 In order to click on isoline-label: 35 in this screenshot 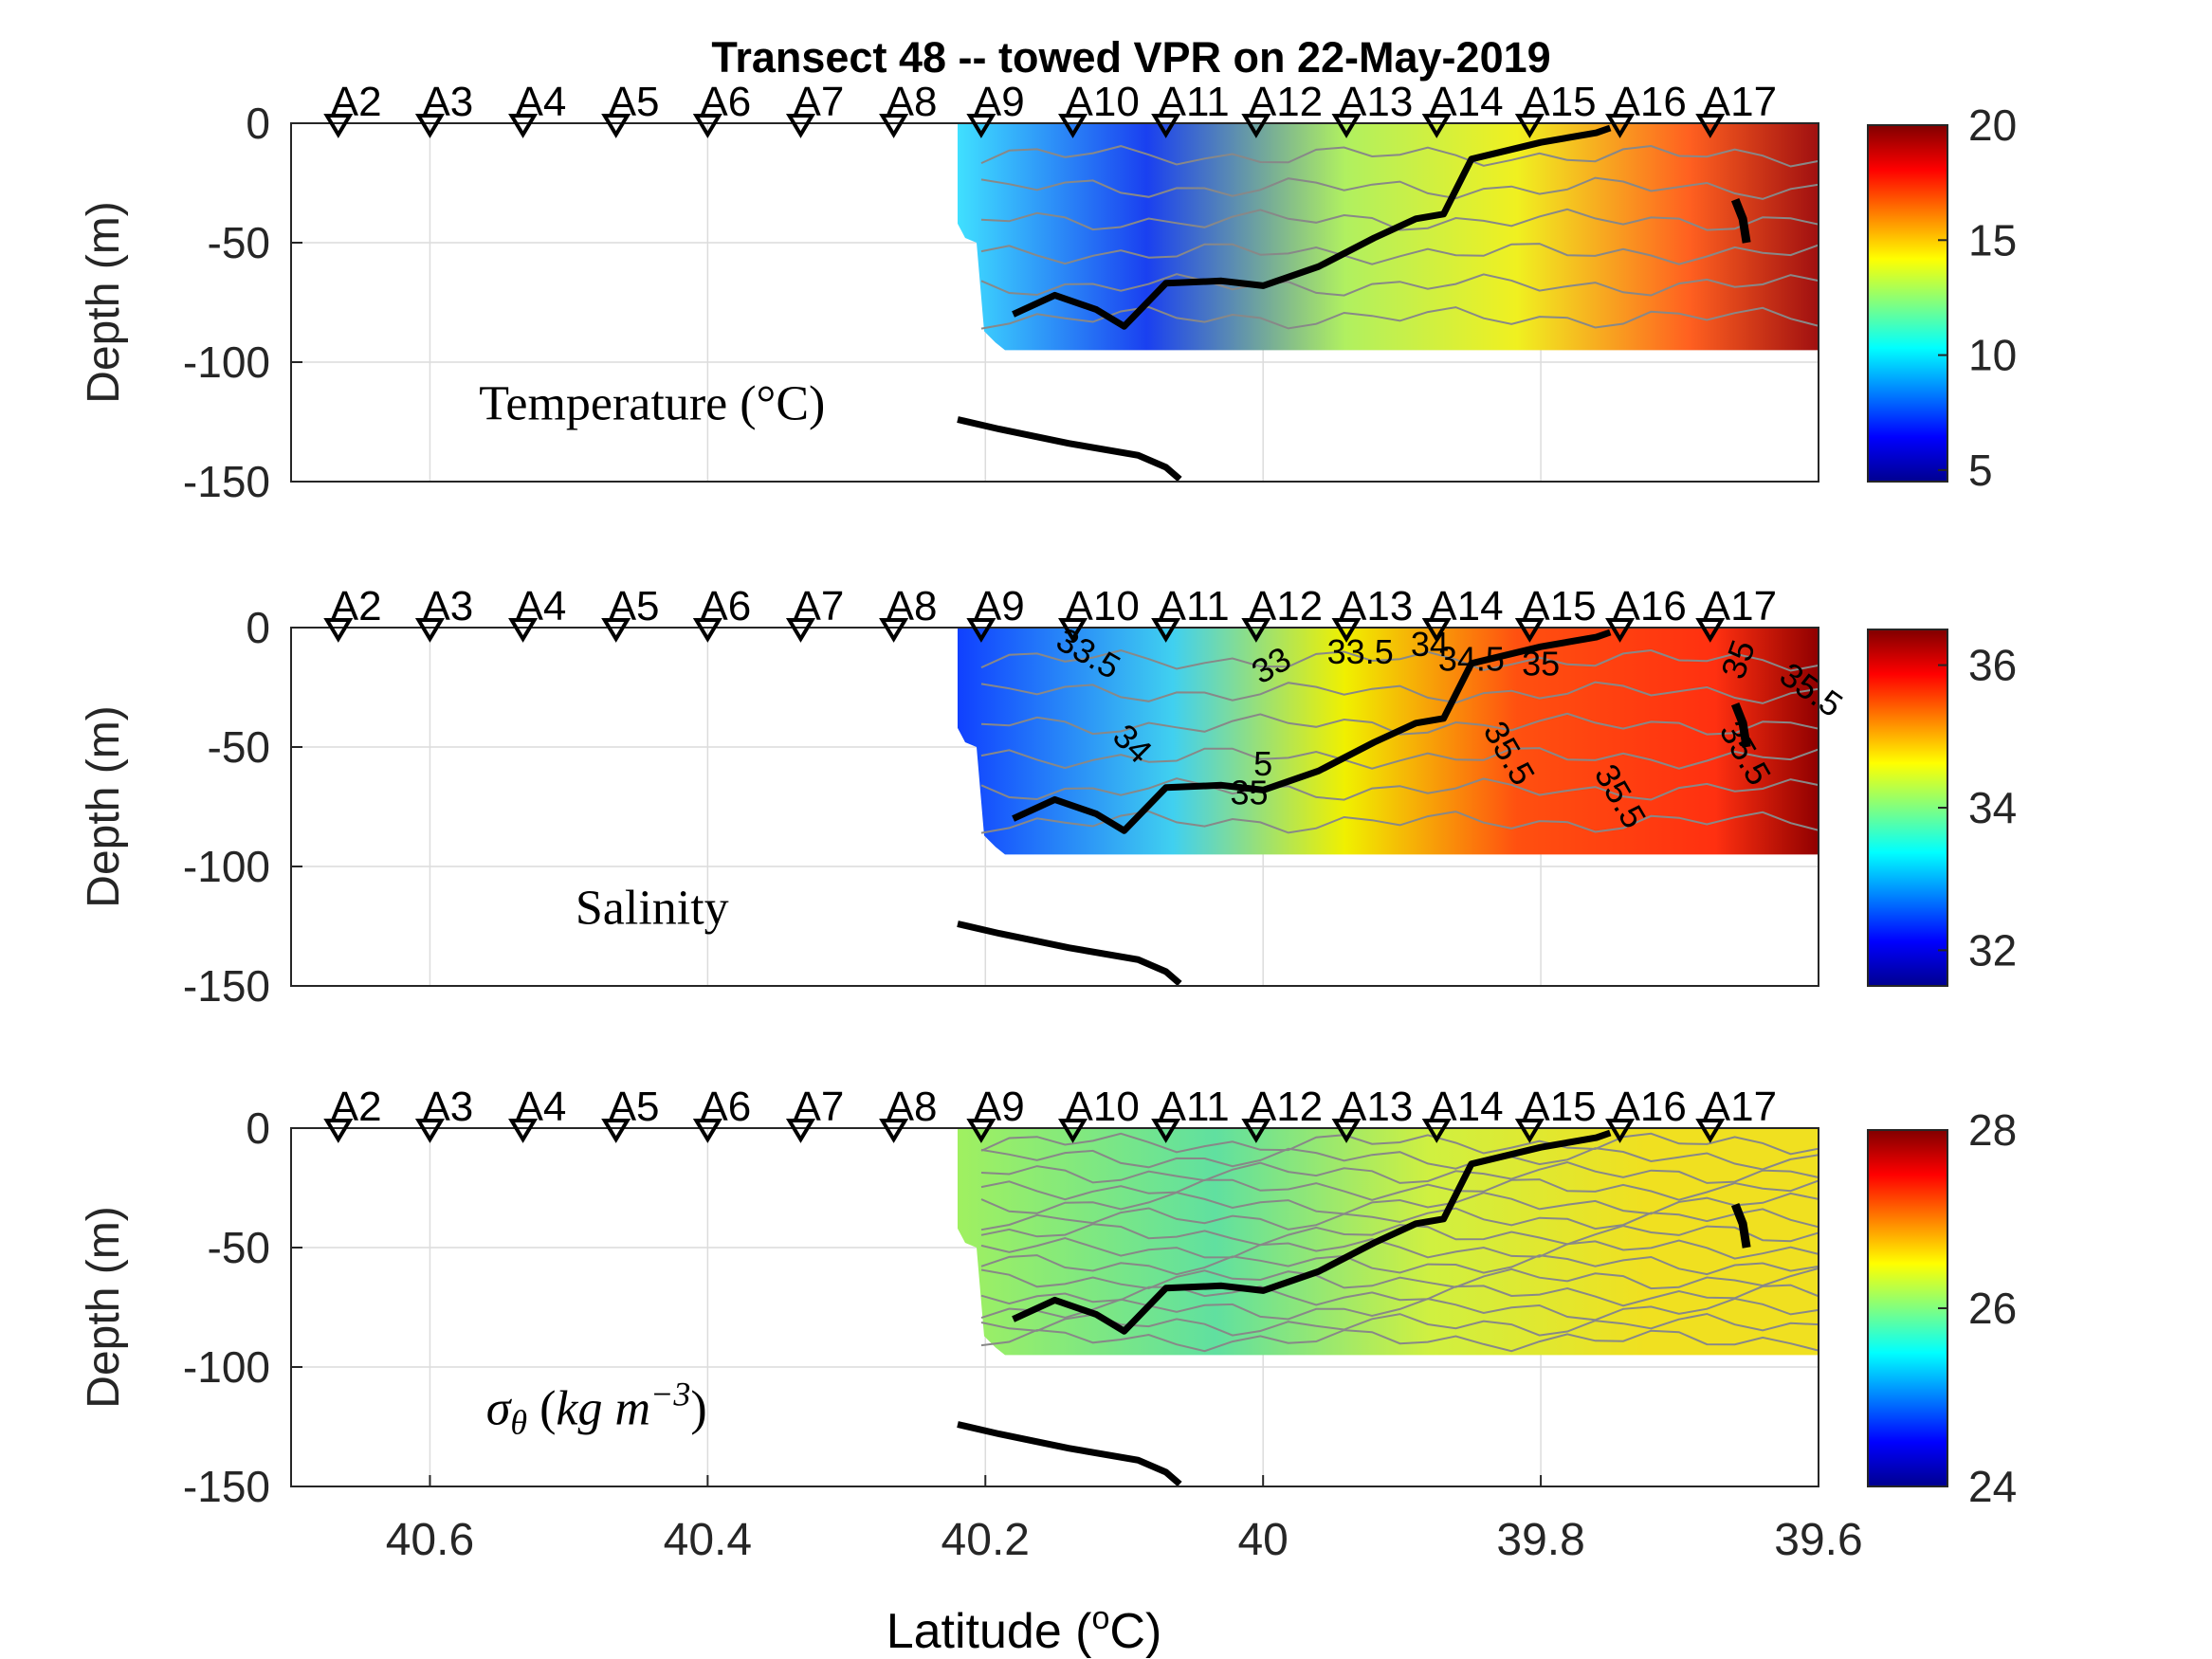, I will do `click(1250, 792)`.